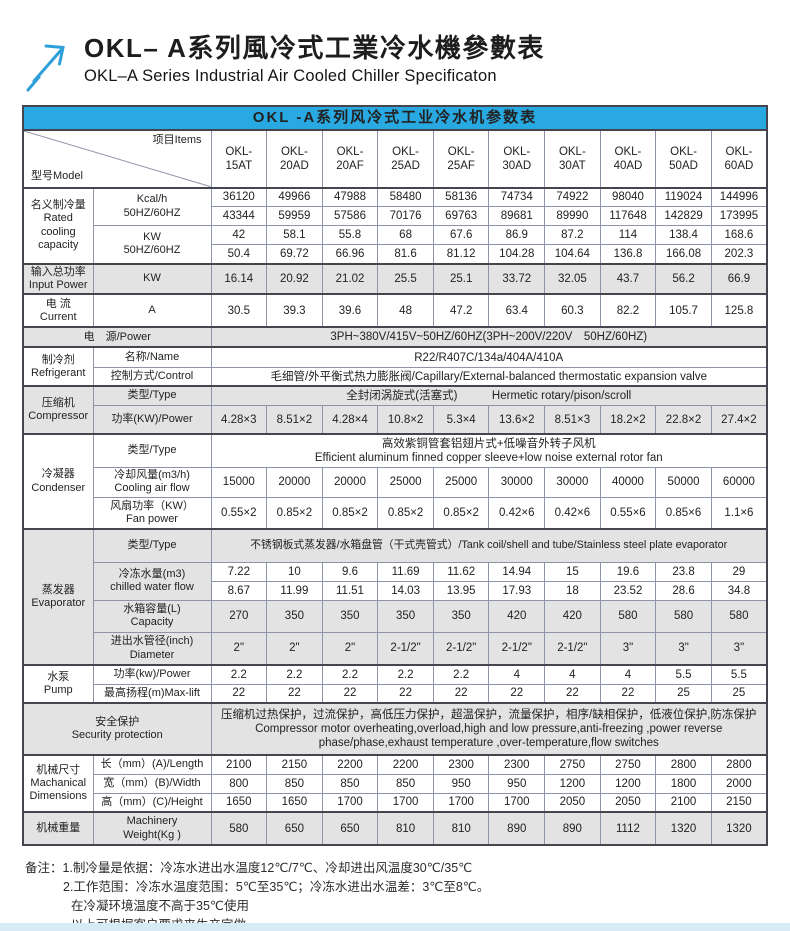 This screenshot has height=931, width=790. What do you see at coordinates (350, 783) in the screenshot?
I see `data-cell: 850` at bounding box center [350, 783].